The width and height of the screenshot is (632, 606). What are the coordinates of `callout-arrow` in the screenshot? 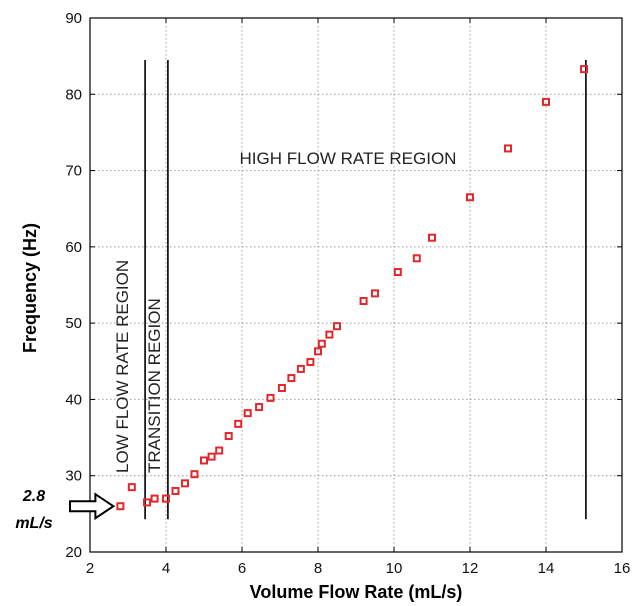 It's located at (92, 506).